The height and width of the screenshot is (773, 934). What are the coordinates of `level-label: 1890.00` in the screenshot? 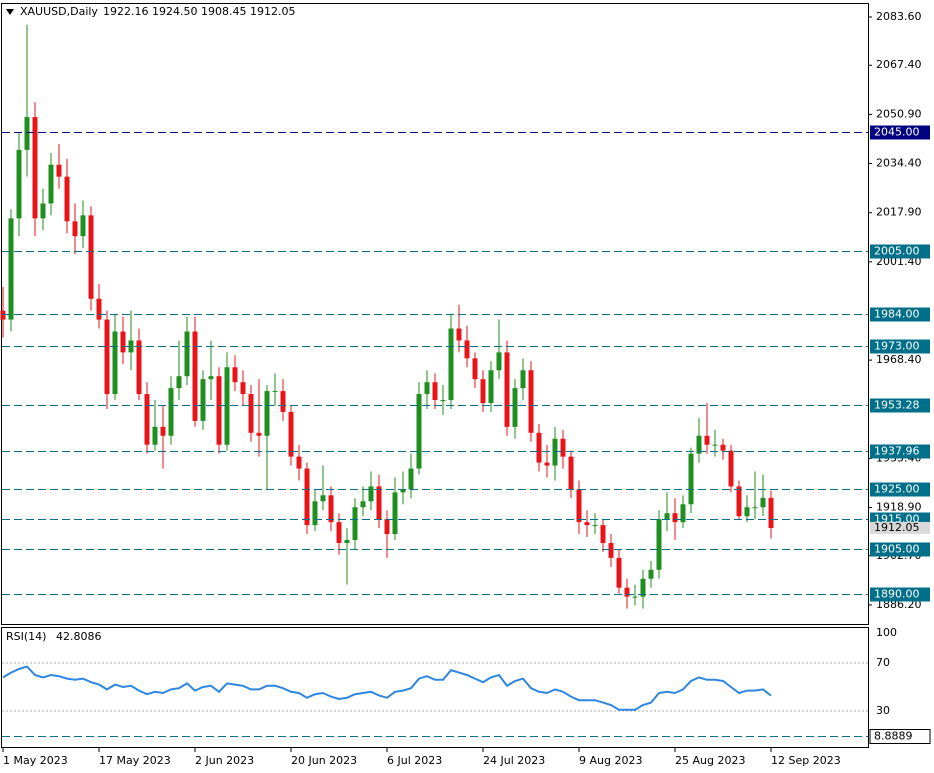 It's located at (897, 594).